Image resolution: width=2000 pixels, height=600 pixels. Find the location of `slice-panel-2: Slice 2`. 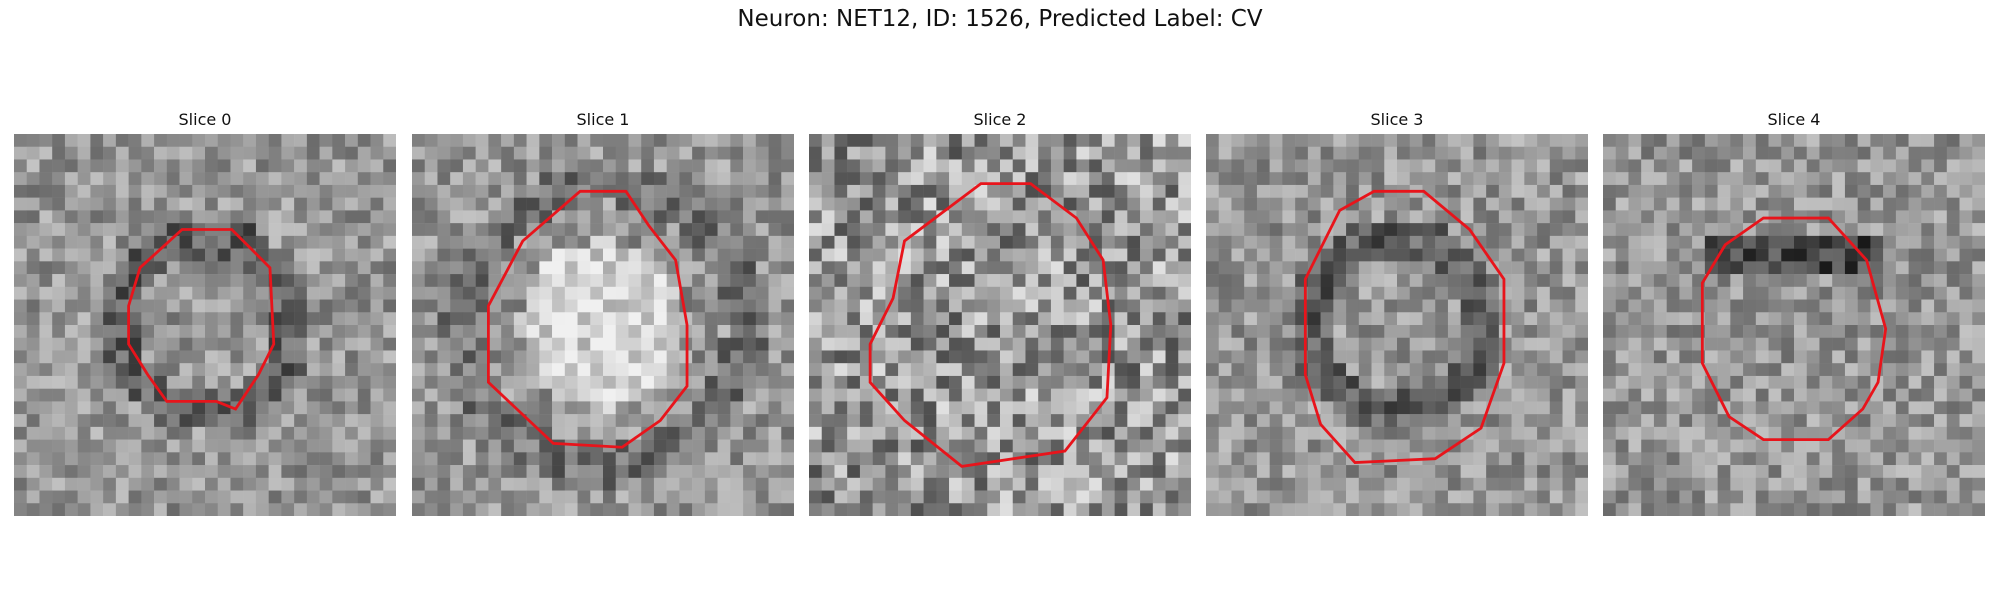

slice-panel-2: Slice 2 is located at coordinates (1000, 312).